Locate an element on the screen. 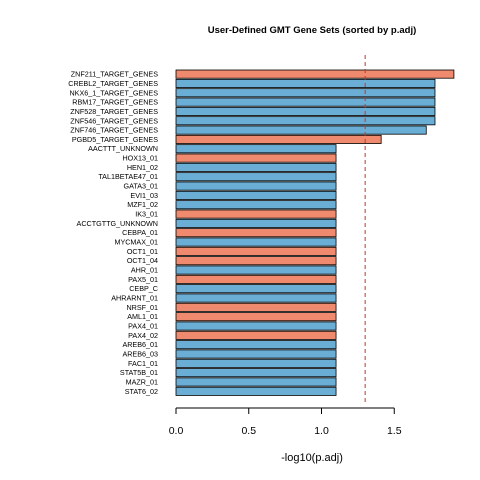 The height and width of the screenshot is (480, 480). category-label: AREB6_03 is located at coordinates (140, 354).